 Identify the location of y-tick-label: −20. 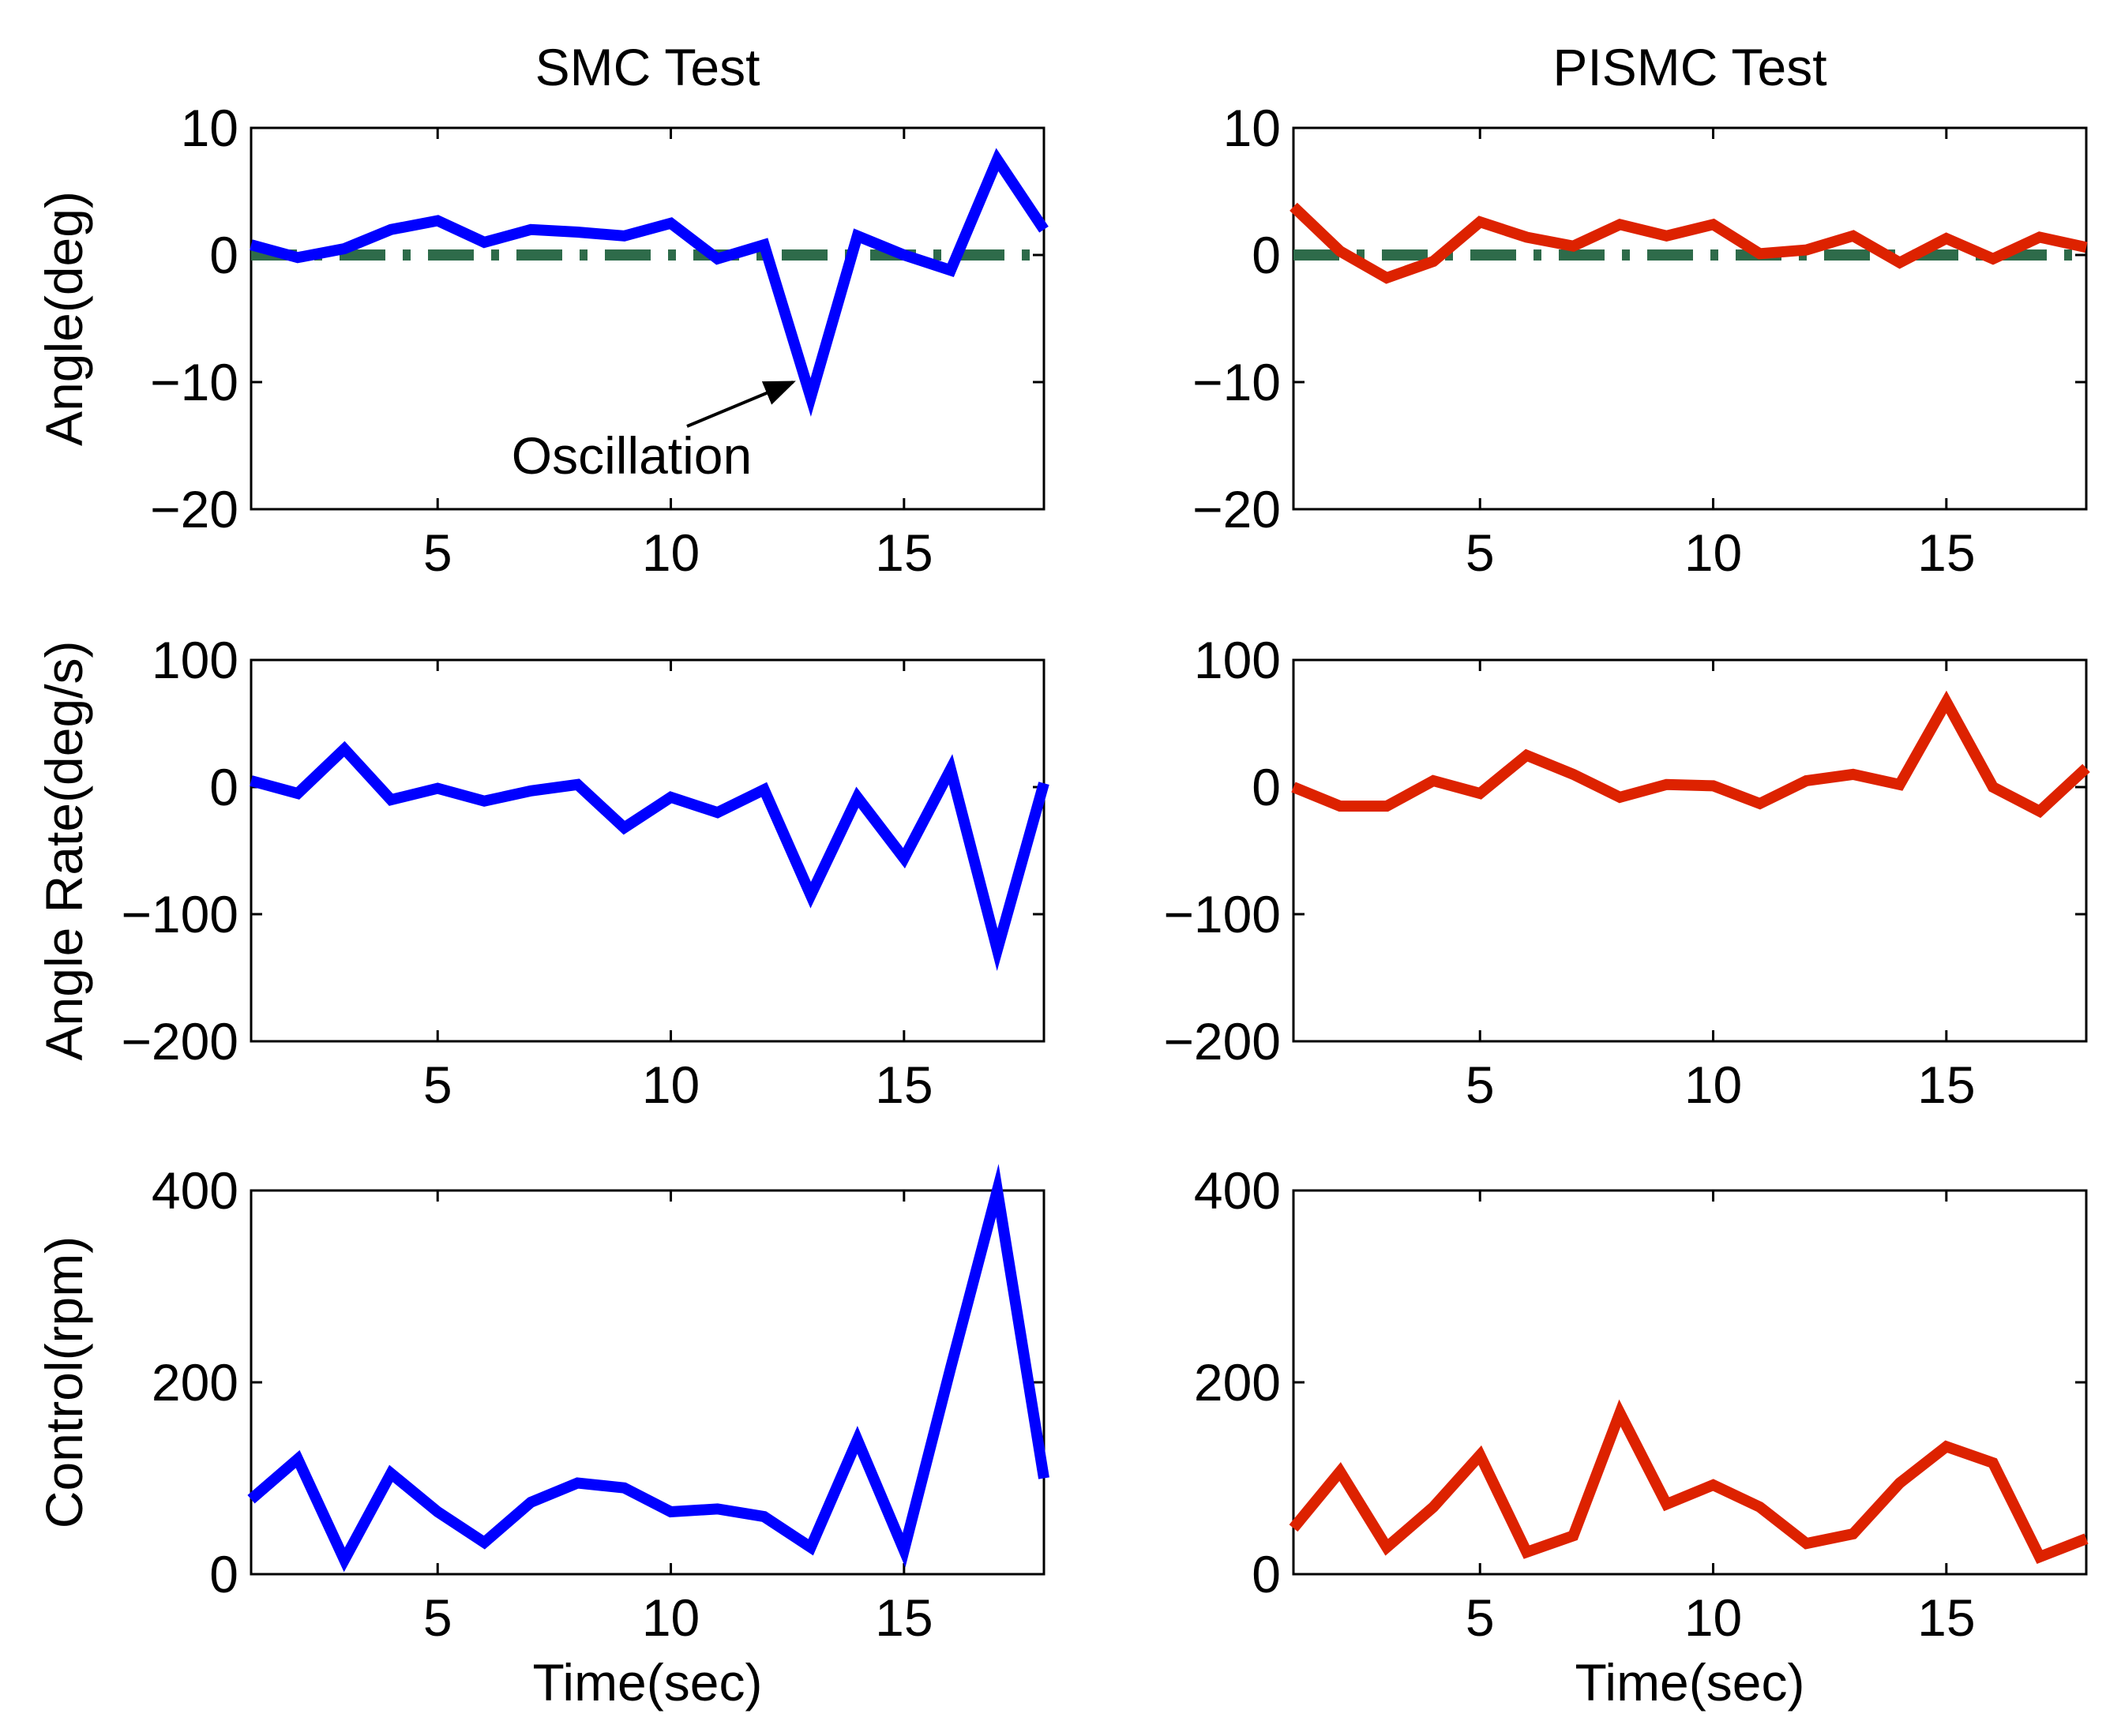
(194, 509).